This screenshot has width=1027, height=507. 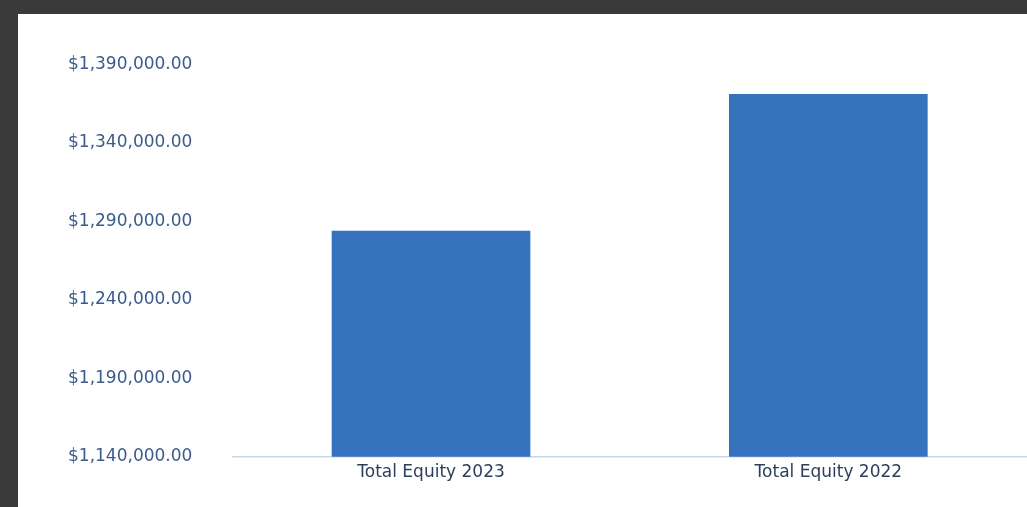 I want to click on x-tick-label: Total Equity 2022, so click(x=828, y=471).